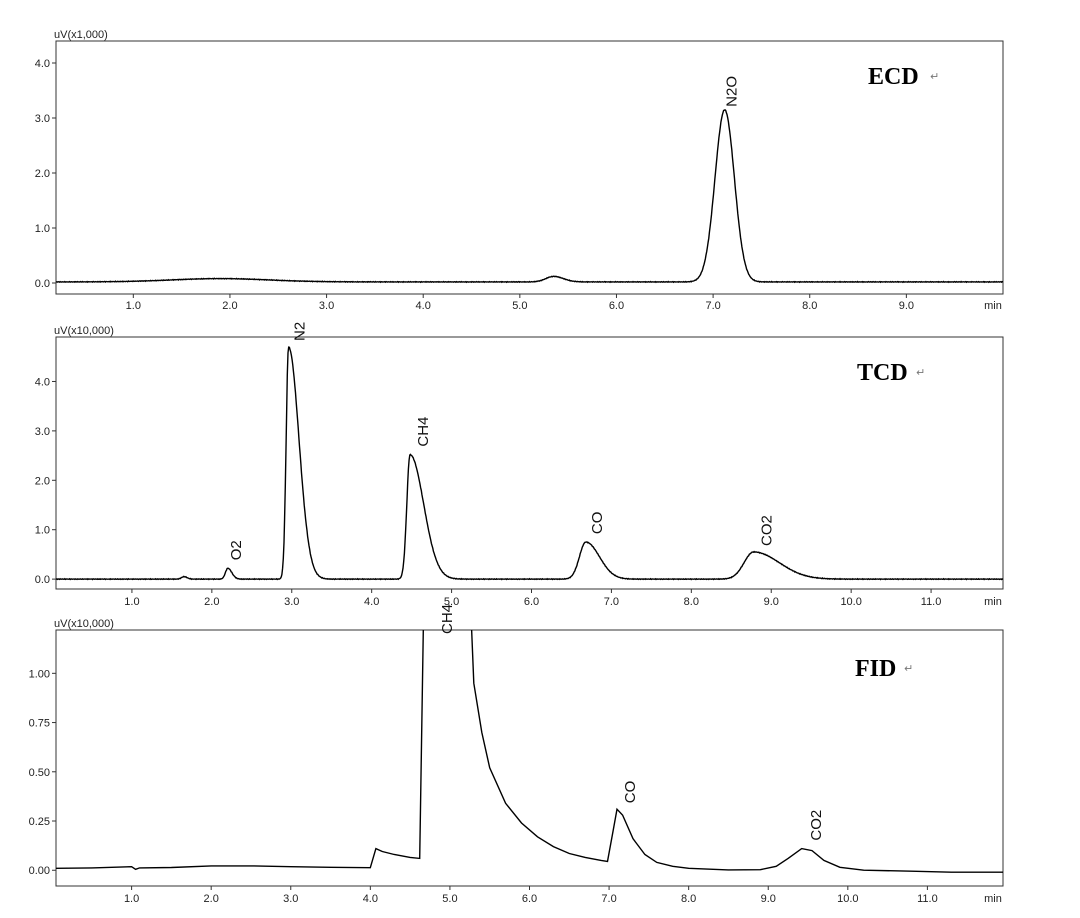  Describe the element at coordinates (882, 373) in the screenshot. I see `detector-label: TCD` at that location.